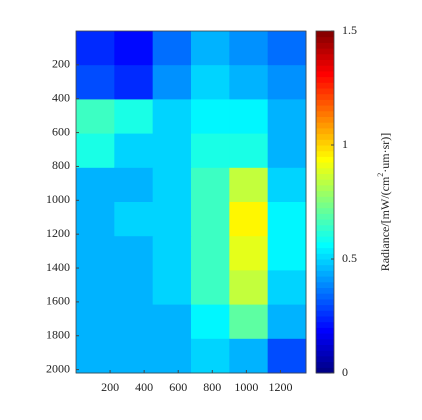  What do you see at coordinates (61, 131) in the screenshot?
I see `y-tick-label: 600` at bounding box center [61, 131].